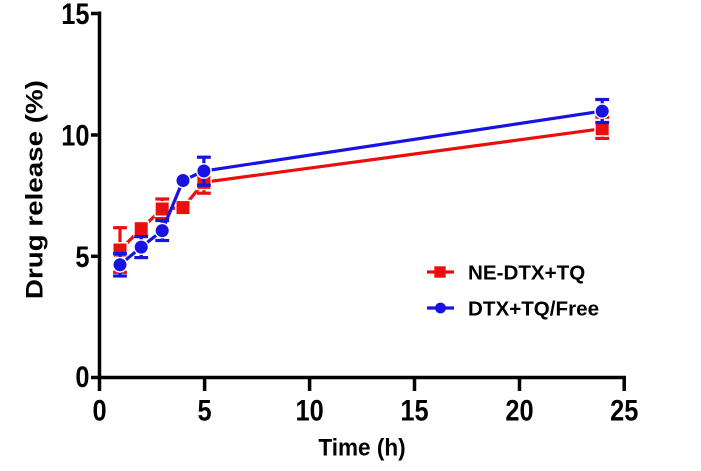  Describe the element at coordinates (35, 189) in the screenshot. I see `svg-text: Drug release (%)` at that location.